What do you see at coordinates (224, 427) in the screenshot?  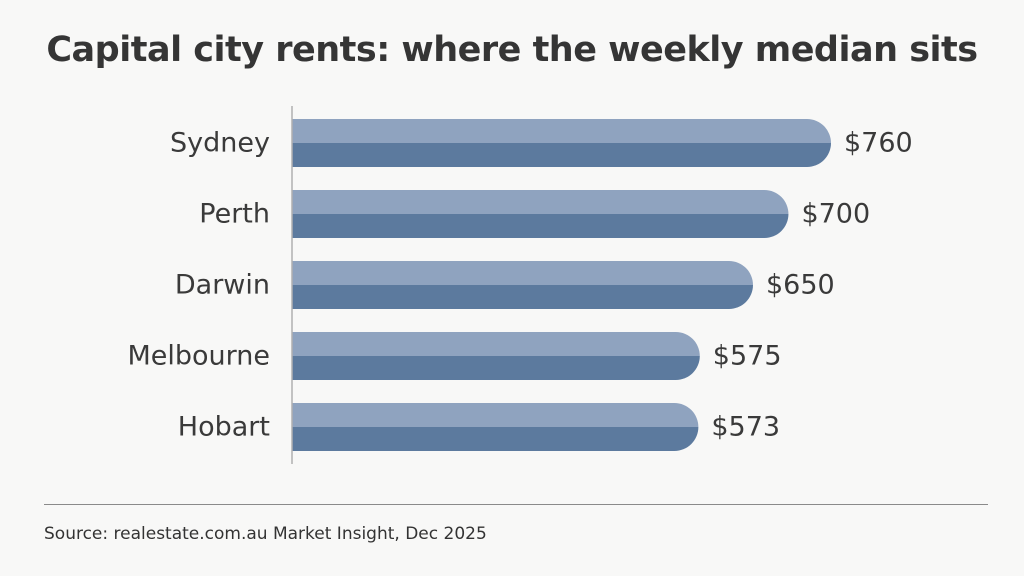 I see `category-label-hobart: Hobart` at bounding box center [224, 427].